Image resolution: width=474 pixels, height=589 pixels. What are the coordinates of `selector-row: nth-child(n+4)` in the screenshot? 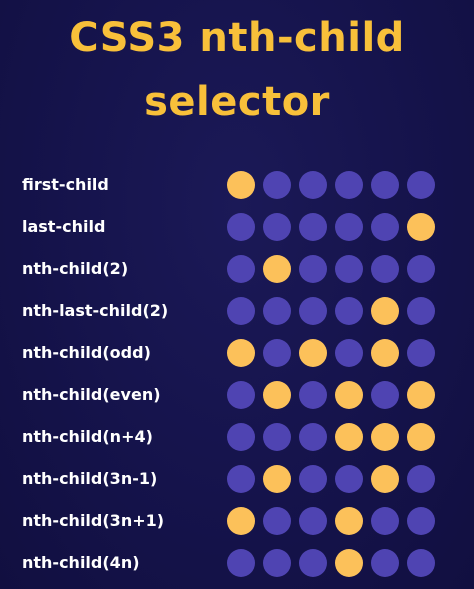 It's located at (237, 437).